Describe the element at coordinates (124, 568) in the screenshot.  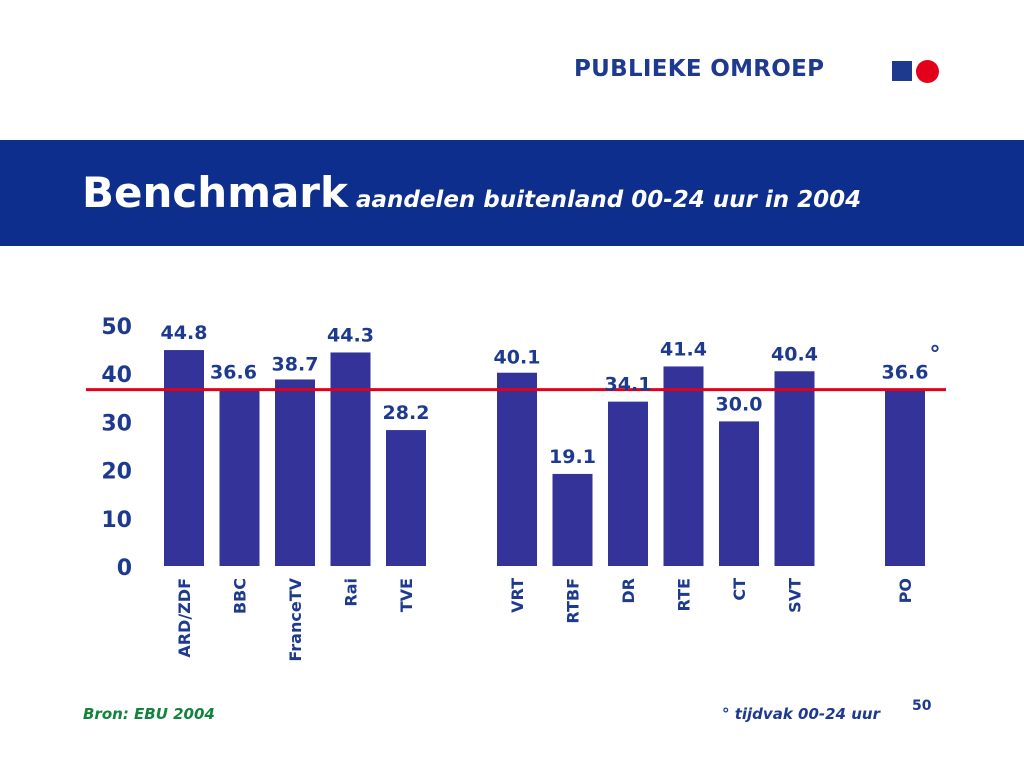
I see `y-tick-label: 0` at that location.